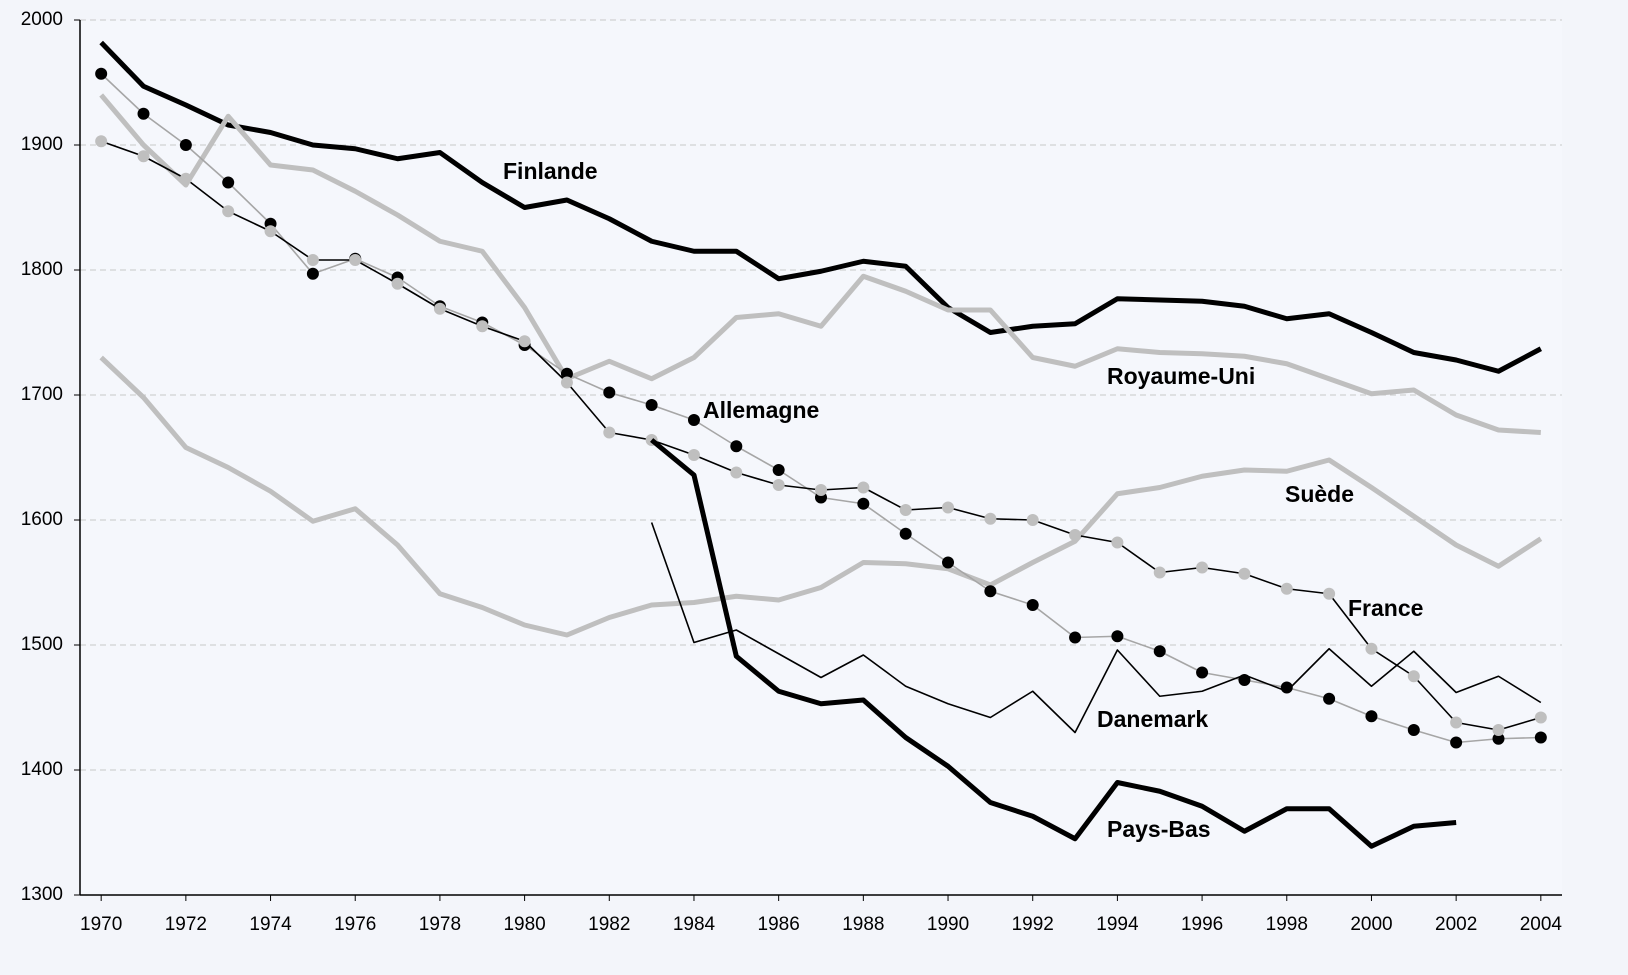 The width and height of the screenshot is (1628, 975). What do you see at coordinates (1385, 608) in the screenshot?
I see `series-label: France` at bounding box center [1385, 608].